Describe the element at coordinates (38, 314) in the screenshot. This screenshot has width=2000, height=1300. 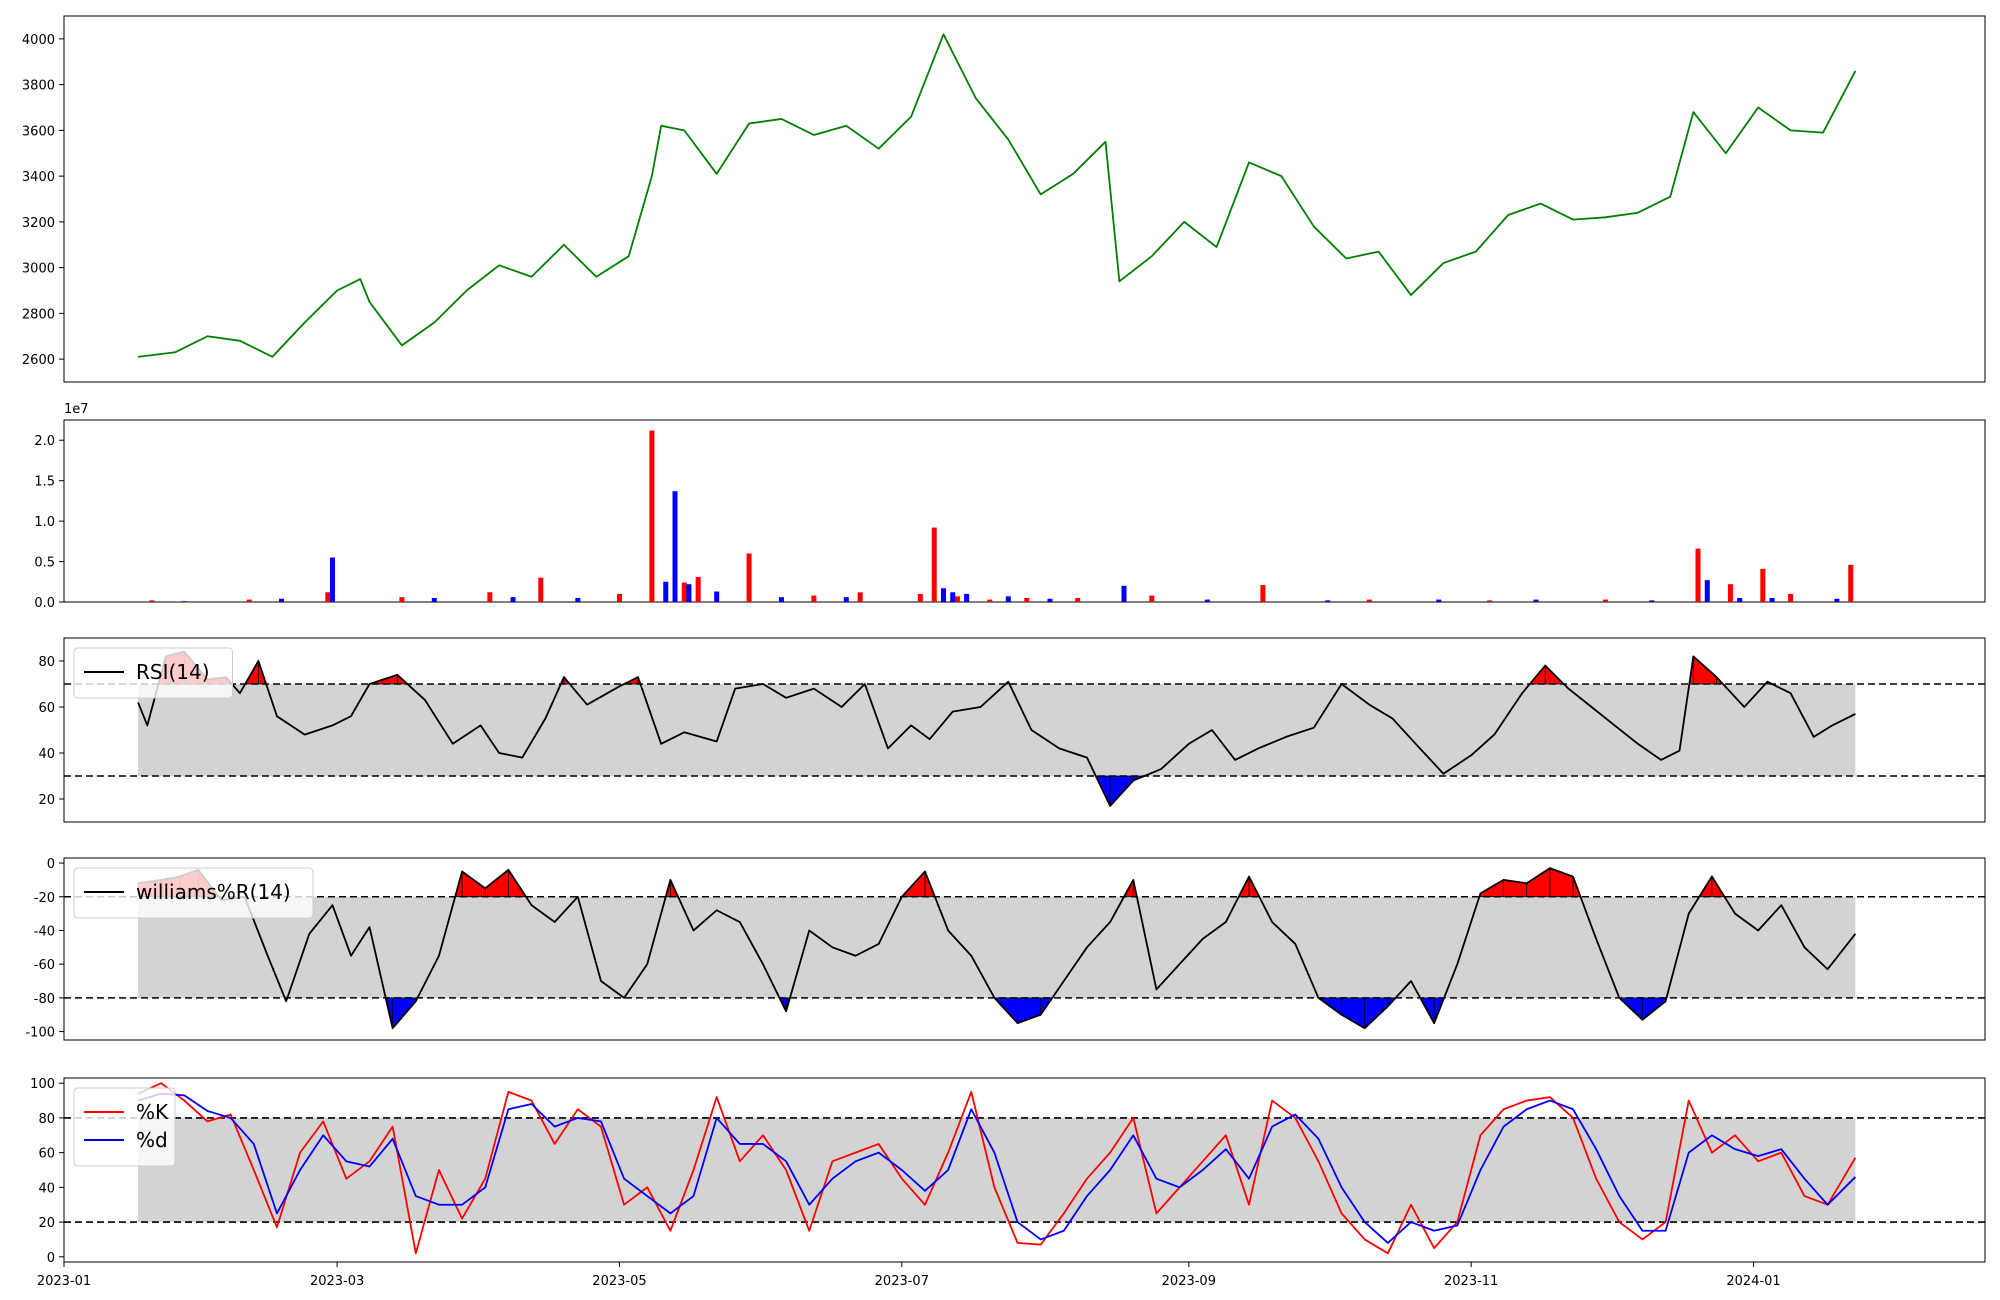
I see `y-tick-label: 2800` at that location.